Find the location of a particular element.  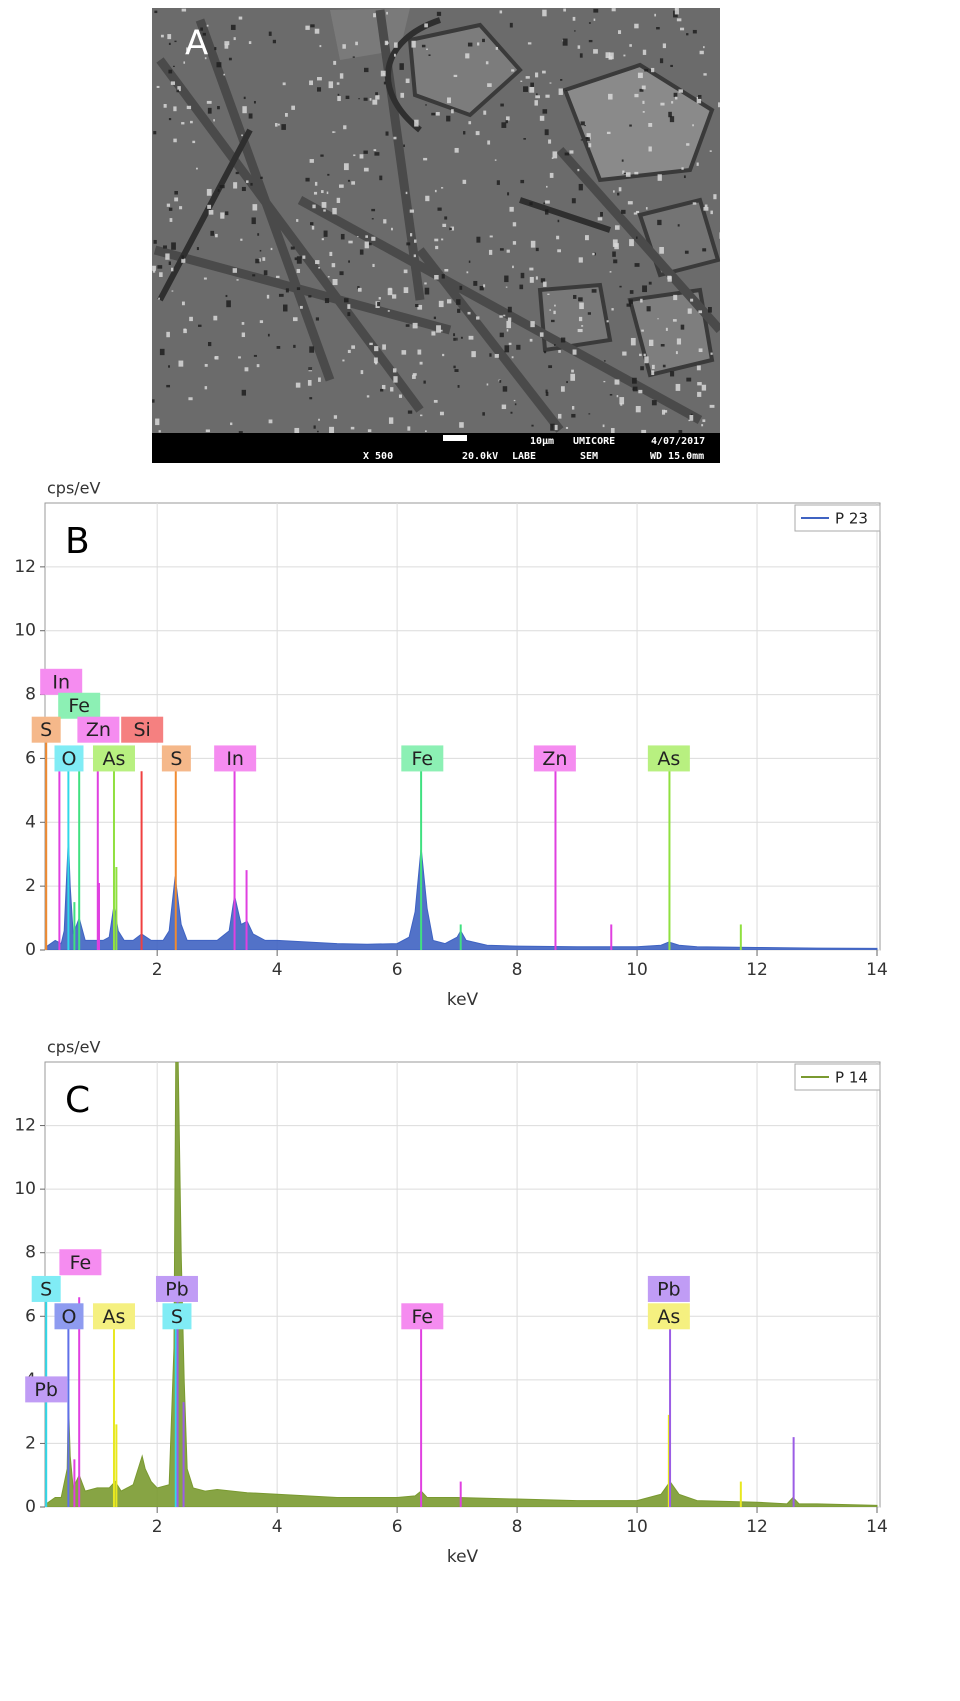

legend-label: P 14 is located at coordinates (851, 1078).